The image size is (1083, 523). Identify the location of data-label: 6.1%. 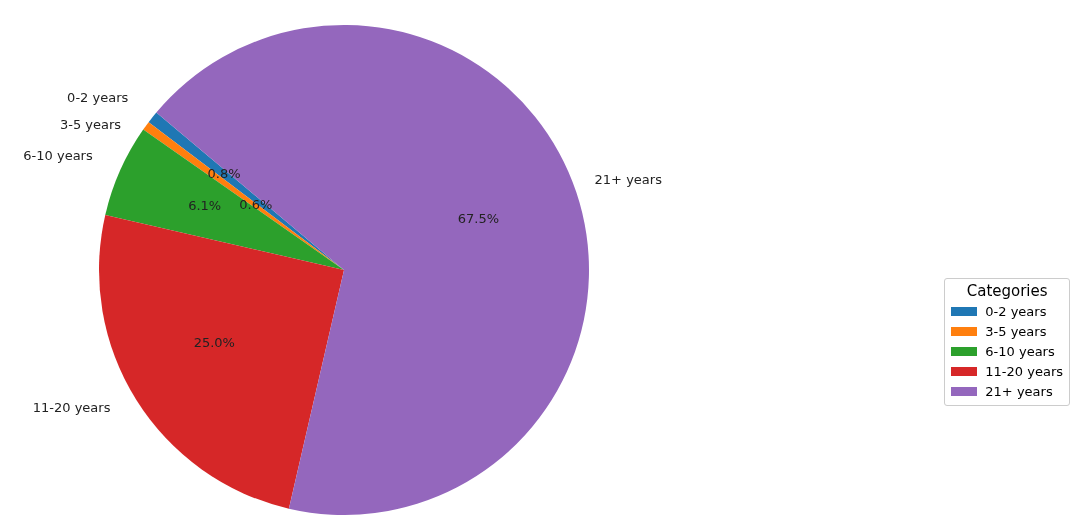
(205, 205).